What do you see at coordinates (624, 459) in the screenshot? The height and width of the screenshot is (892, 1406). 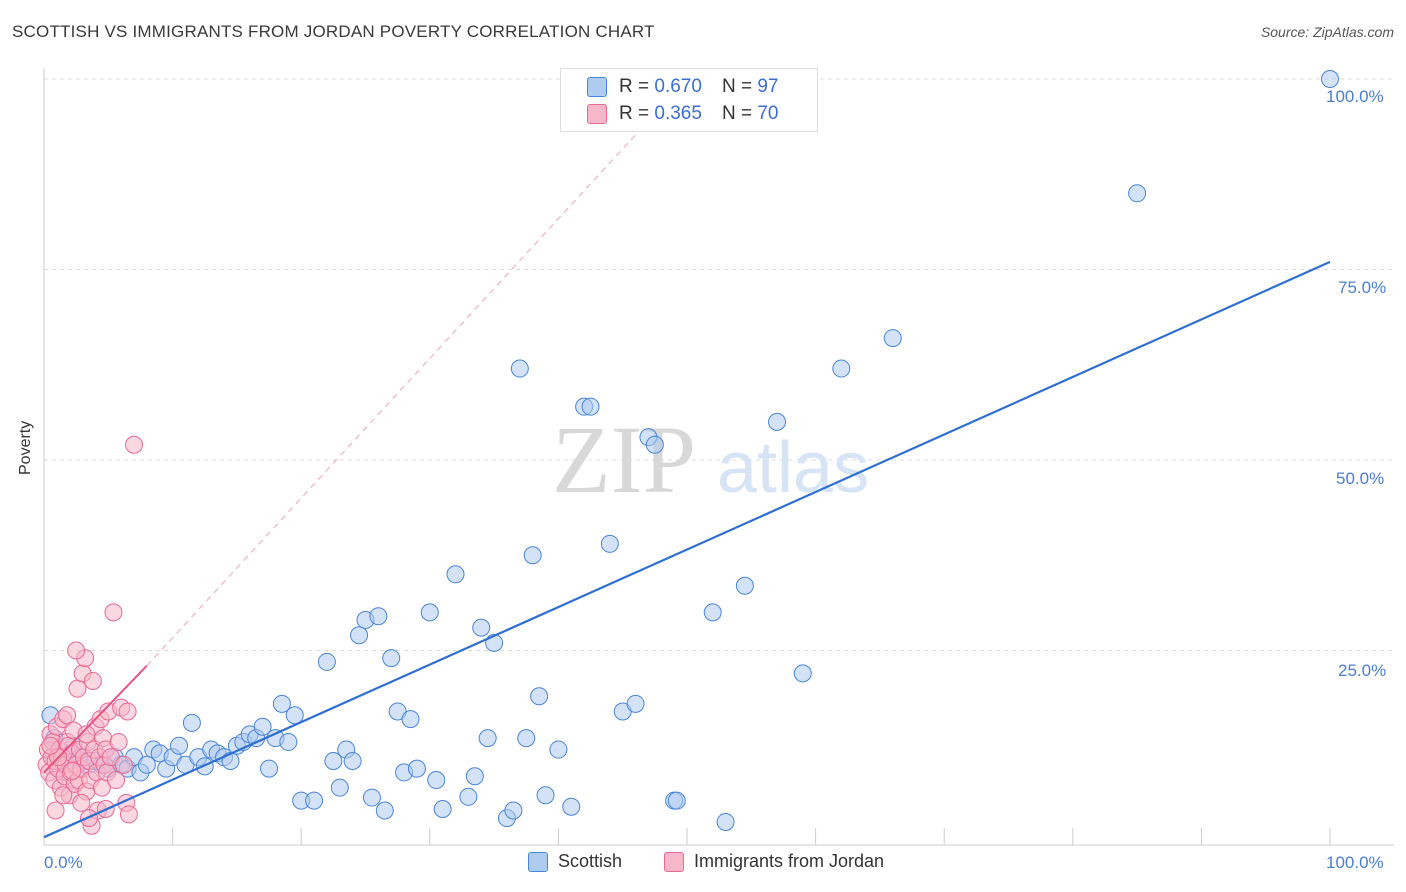 I see `watermark-zip: ZIP` at bounding box center [624, 459].